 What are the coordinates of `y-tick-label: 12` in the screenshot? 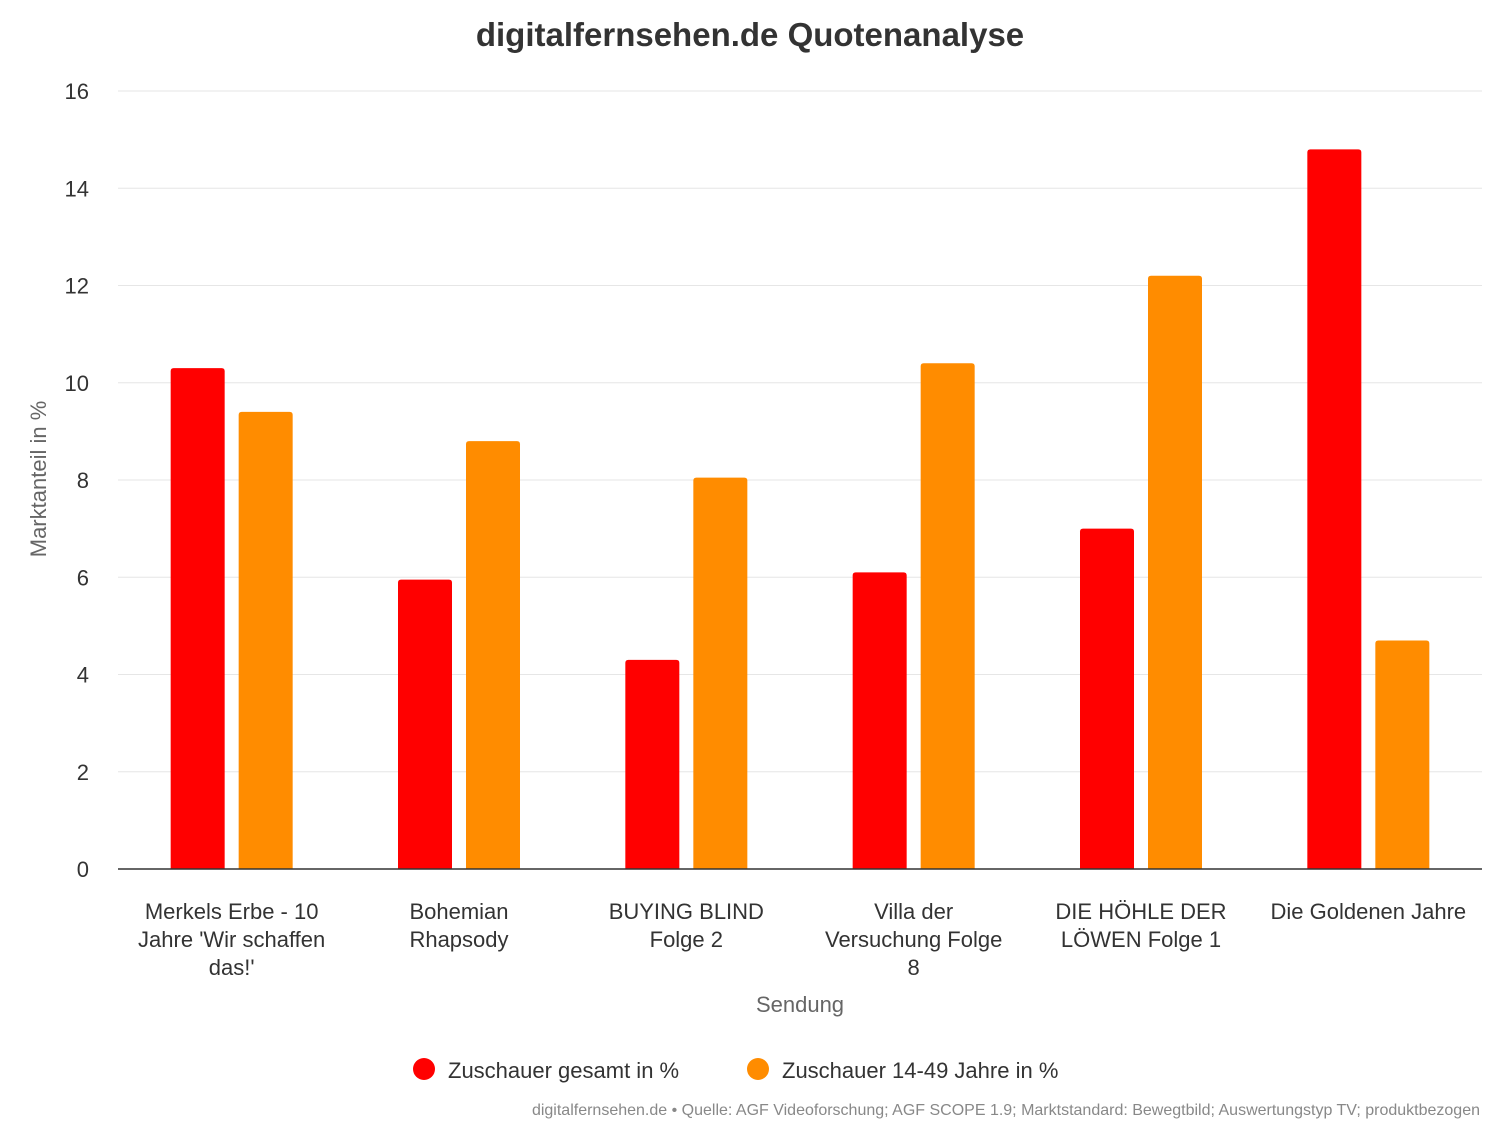 It's located at (77, 286).